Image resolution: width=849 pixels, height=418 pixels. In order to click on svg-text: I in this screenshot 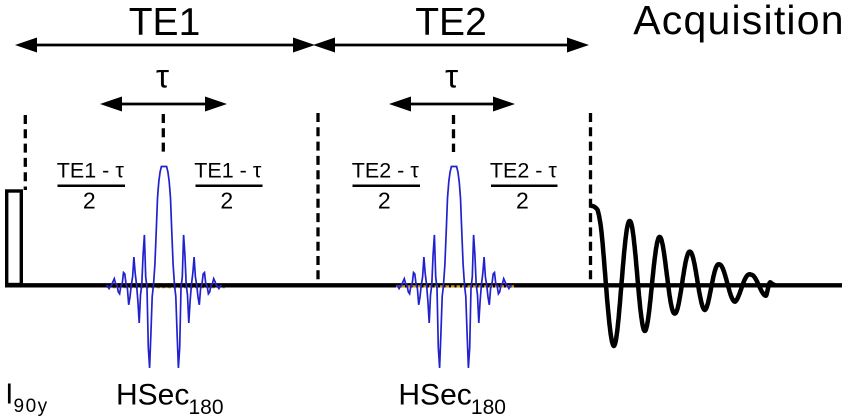, I will do `click(9, 394)`.